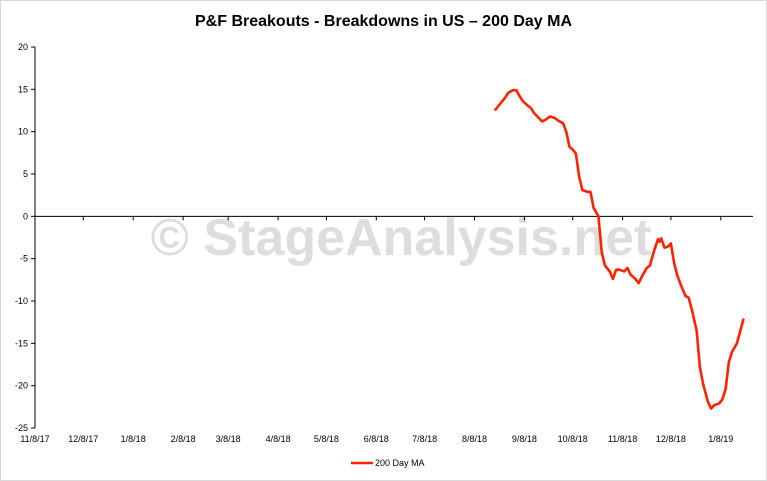 This screenshot has height=481, width=767. What do you see at coordinates (83, 439) in the screenshot?
I see `x-tick-label: 12/8/17` at bounding box center [83, 439].